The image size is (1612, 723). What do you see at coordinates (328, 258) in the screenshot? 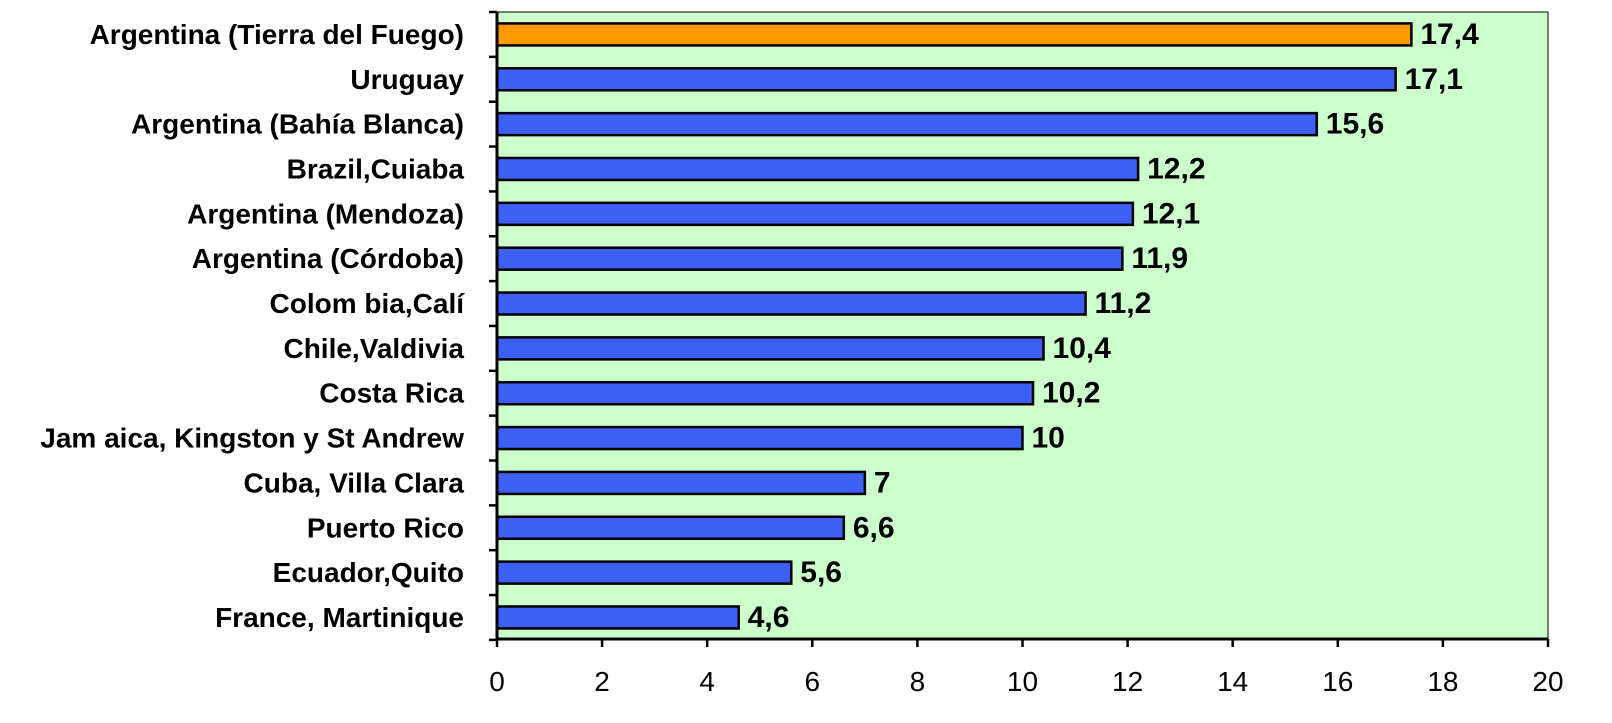
I see `category-label: Argentina (Córdoba)` at bounding box center [328, 258].